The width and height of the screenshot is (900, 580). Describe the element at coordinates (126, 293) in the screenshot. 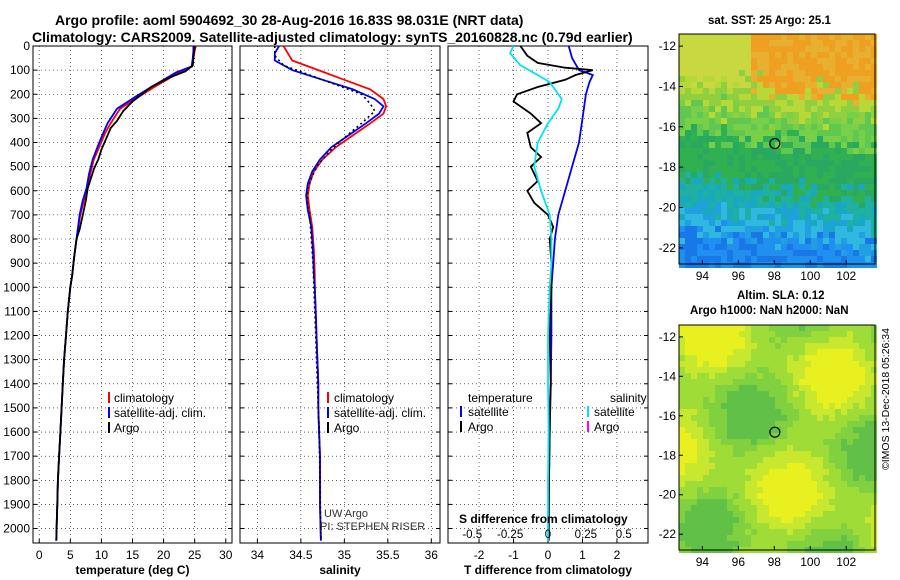

I see `series-line-climatology` at that location.